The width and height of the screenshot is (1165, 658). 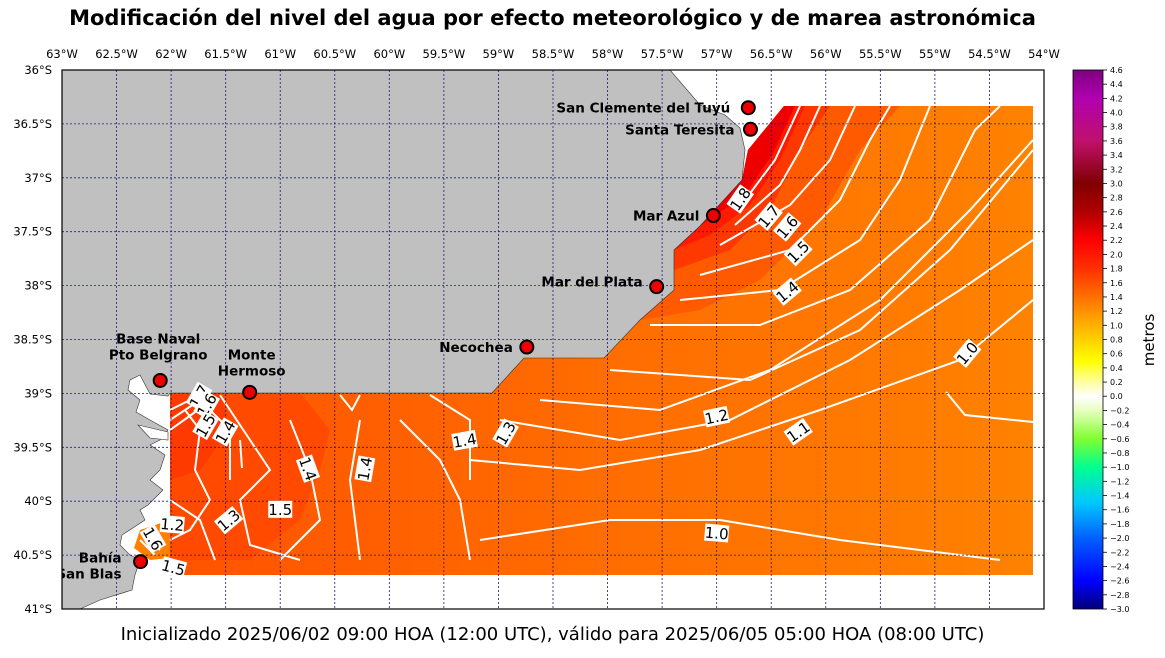 I want to click on colorbar-tick-label: 4.0, so click(x=1116, y=113).